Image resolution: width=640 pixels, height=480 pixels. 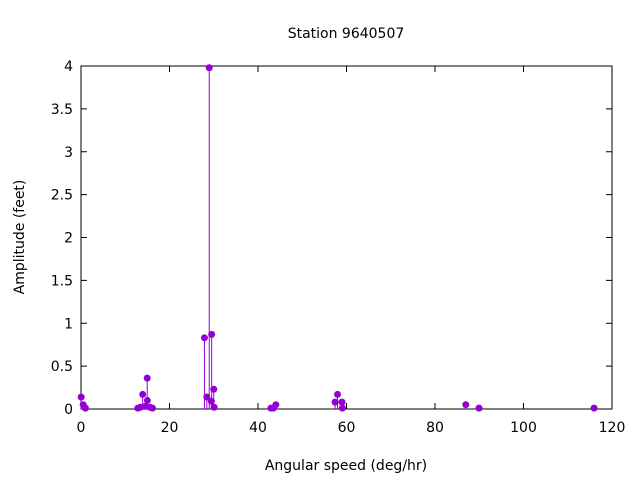 I want to click on x-tick-label: 0, so click(x=81, y=428).